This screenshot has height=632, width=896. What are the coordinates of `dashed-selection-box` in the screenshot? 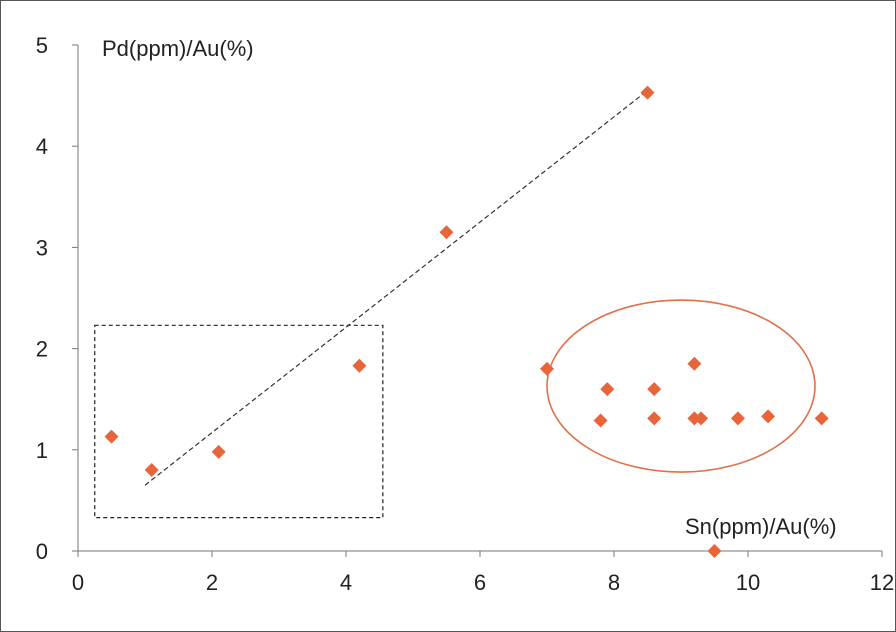 It's located at (239, 421).